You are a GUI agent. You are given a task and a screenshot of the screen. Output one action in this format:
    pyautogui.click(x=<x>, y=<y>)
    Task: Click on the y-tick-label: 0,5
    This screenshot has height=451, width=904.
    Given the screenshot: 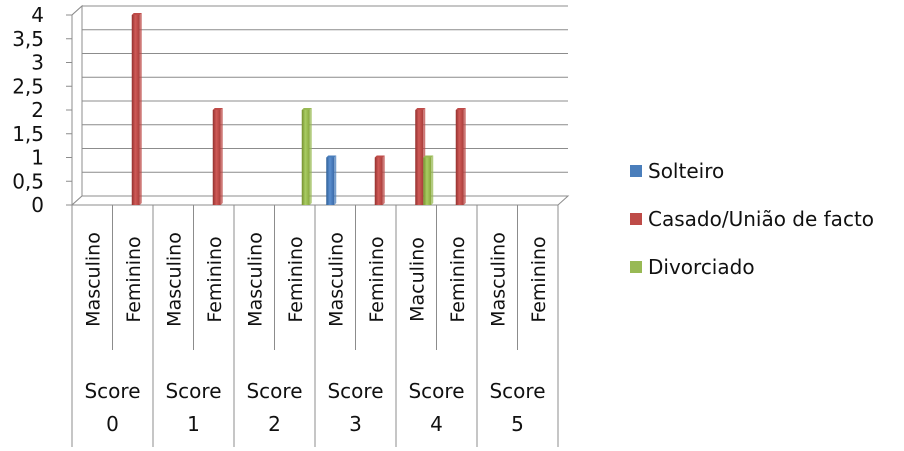 What is the action you would take?
    pyautogui.click(x=28, y=181)
    